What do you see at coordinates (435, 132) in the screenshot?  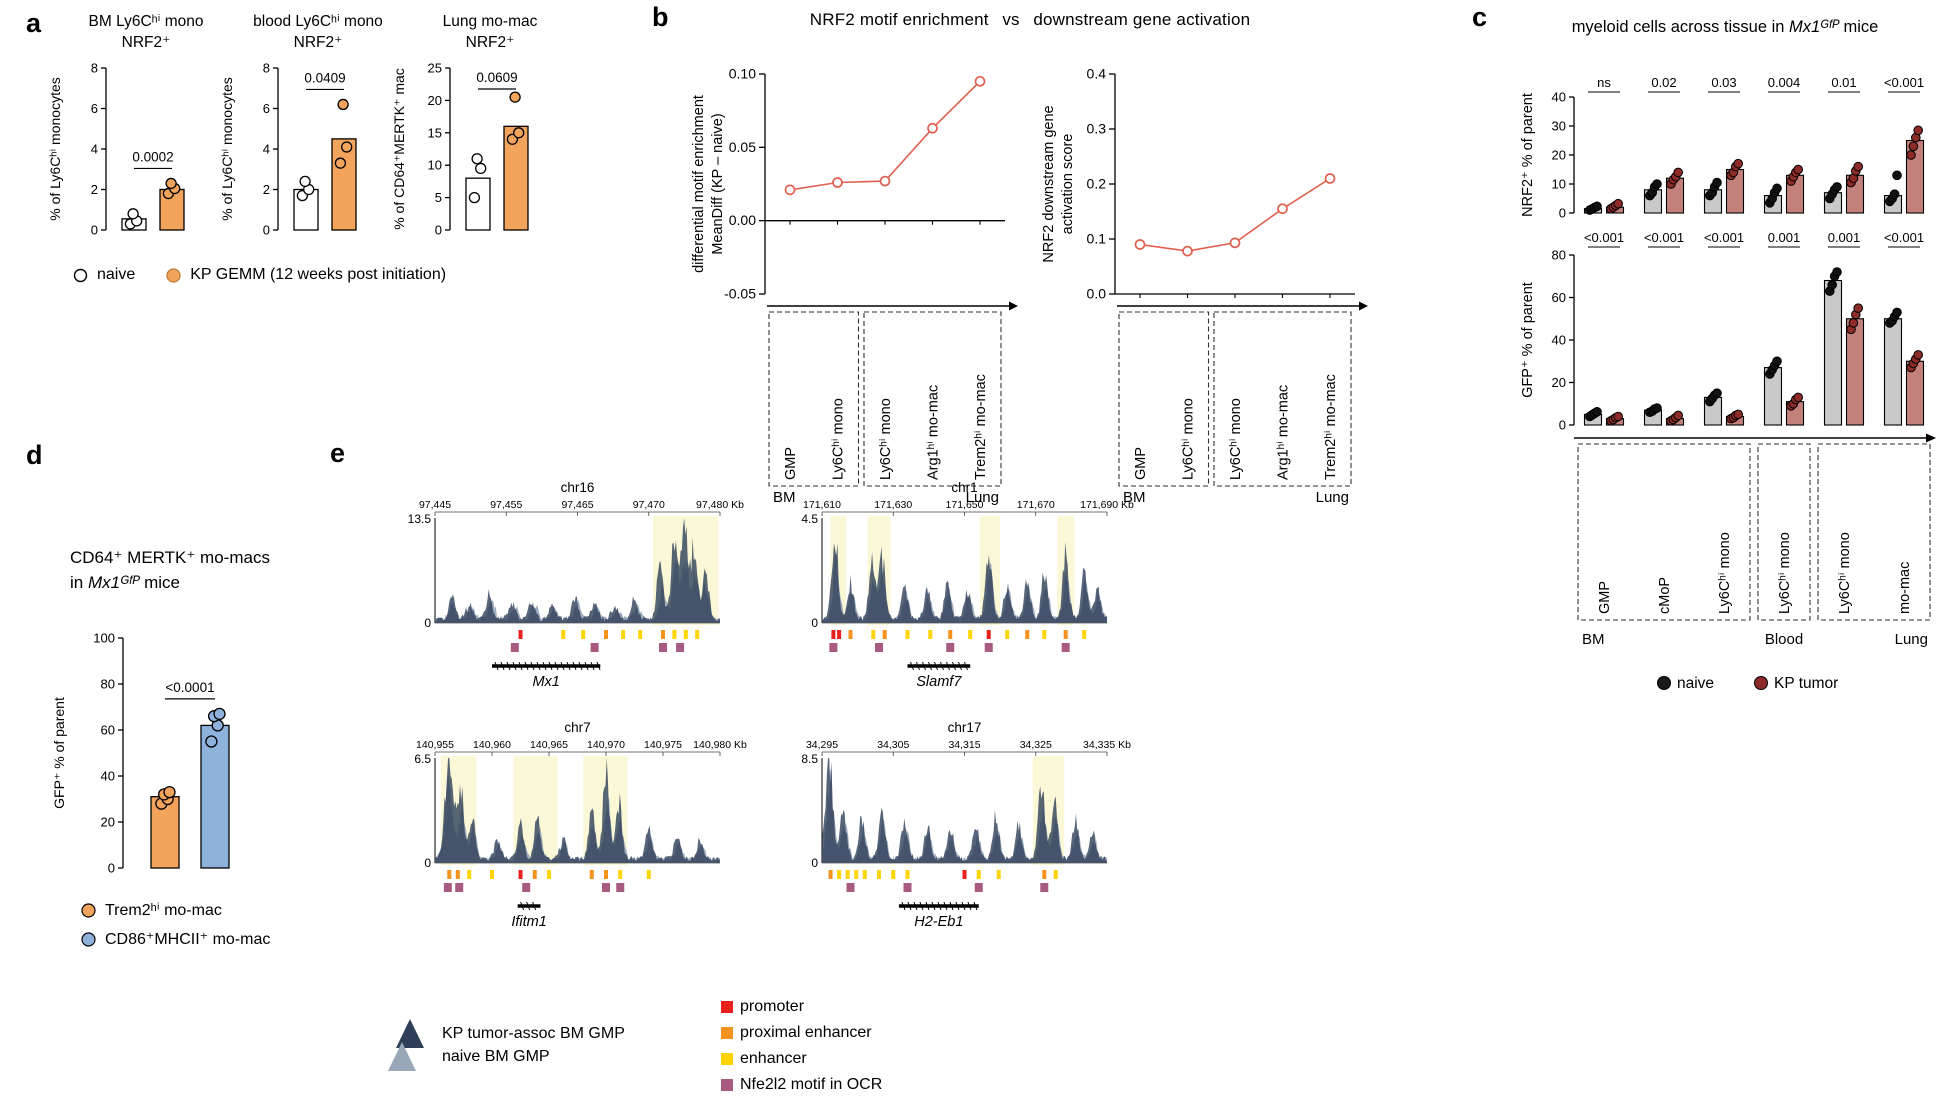 I see `y-tick-label: 15` at bounding box center [435, 132].